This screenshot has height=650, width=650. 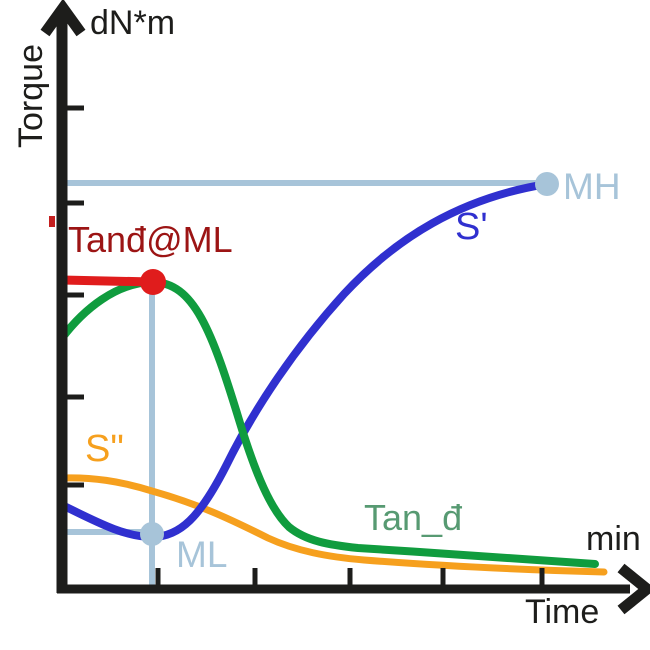 I want to click on x-axis-title: Time, so click(x=562, y=612).